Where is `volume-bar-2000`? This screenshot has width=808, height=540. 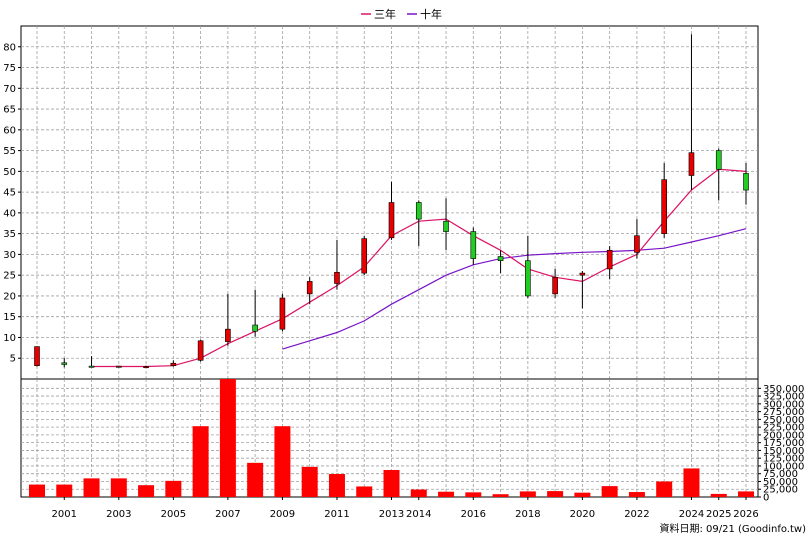
volume-bar-2000 is located at coordinates (37, 490).